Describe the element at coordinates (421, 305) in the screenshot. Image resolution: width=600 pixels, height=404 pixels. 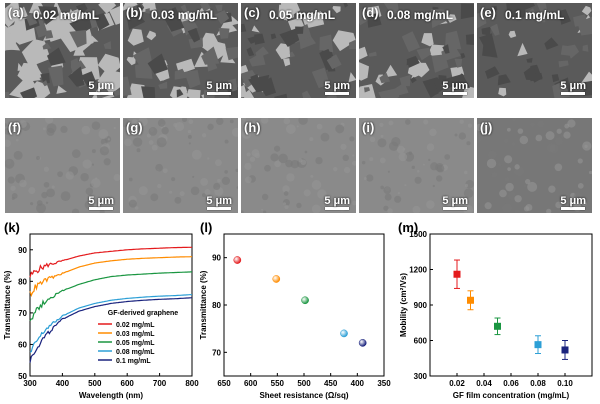
I see `y-tick-label: 900` at that location.